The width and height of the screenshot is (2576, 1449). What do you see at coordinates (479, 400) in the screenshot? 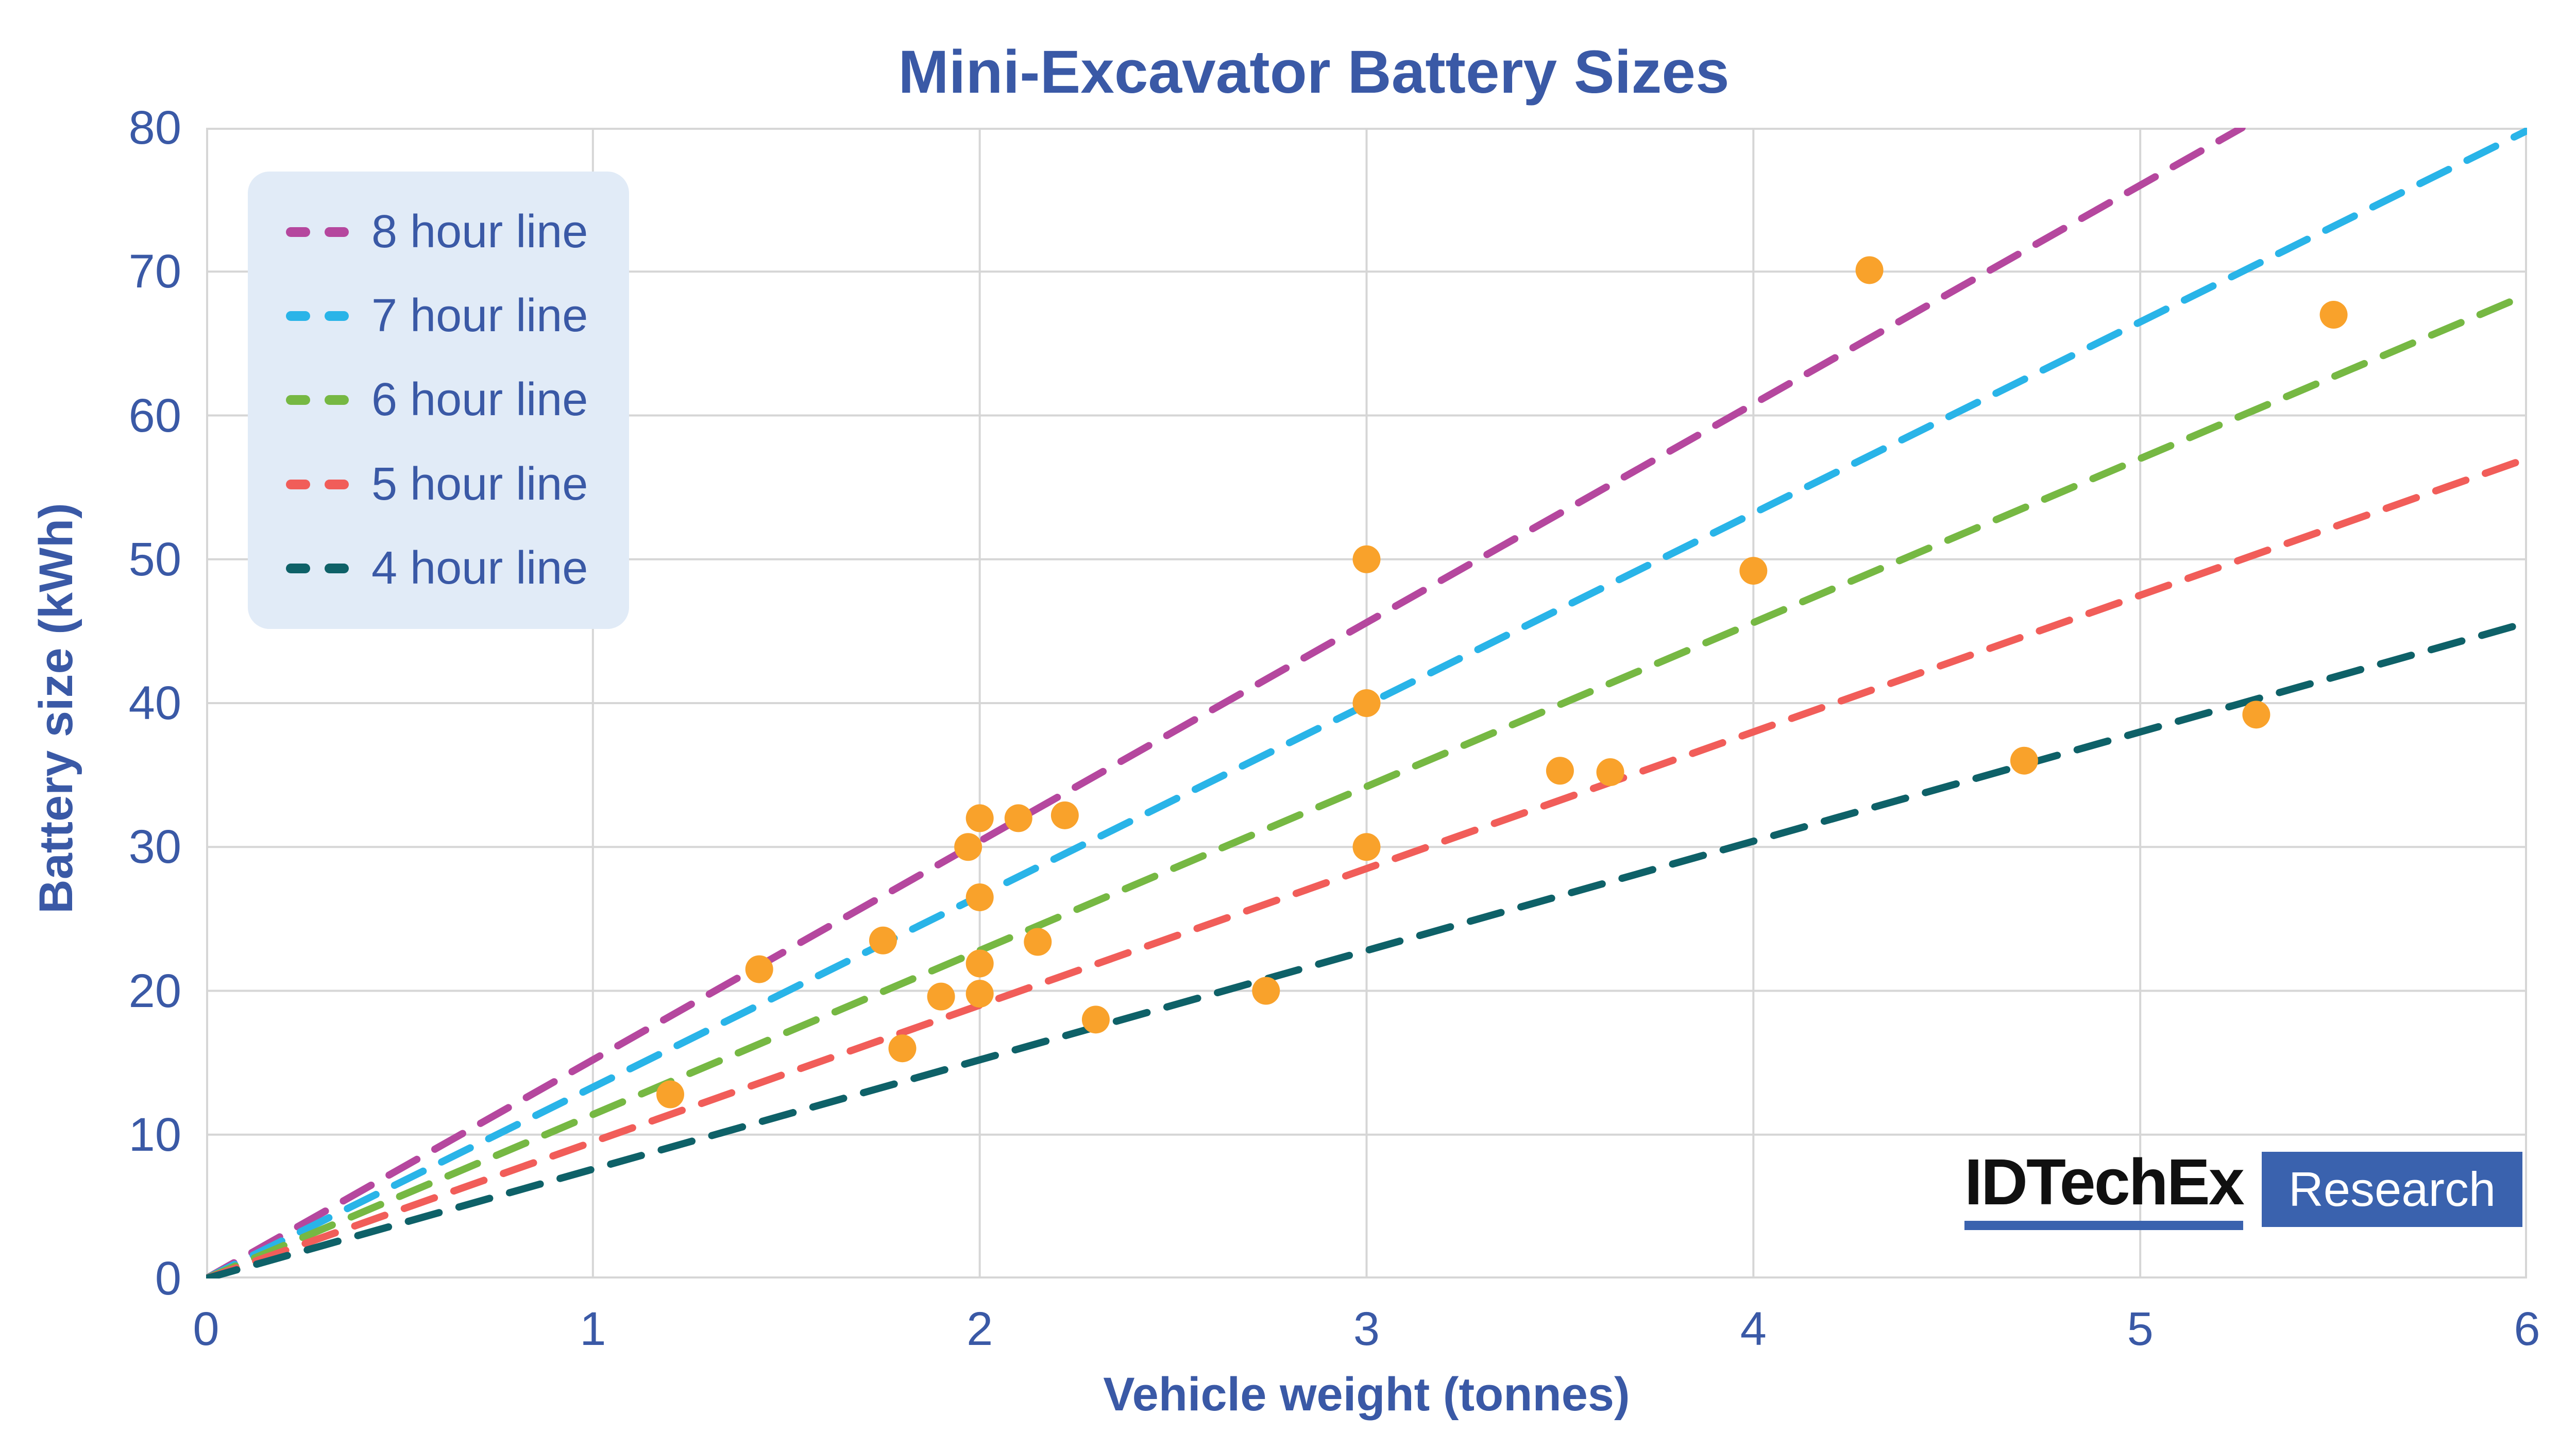
I see `legend-label: 6 hour line` at bounding box center [479, 400].